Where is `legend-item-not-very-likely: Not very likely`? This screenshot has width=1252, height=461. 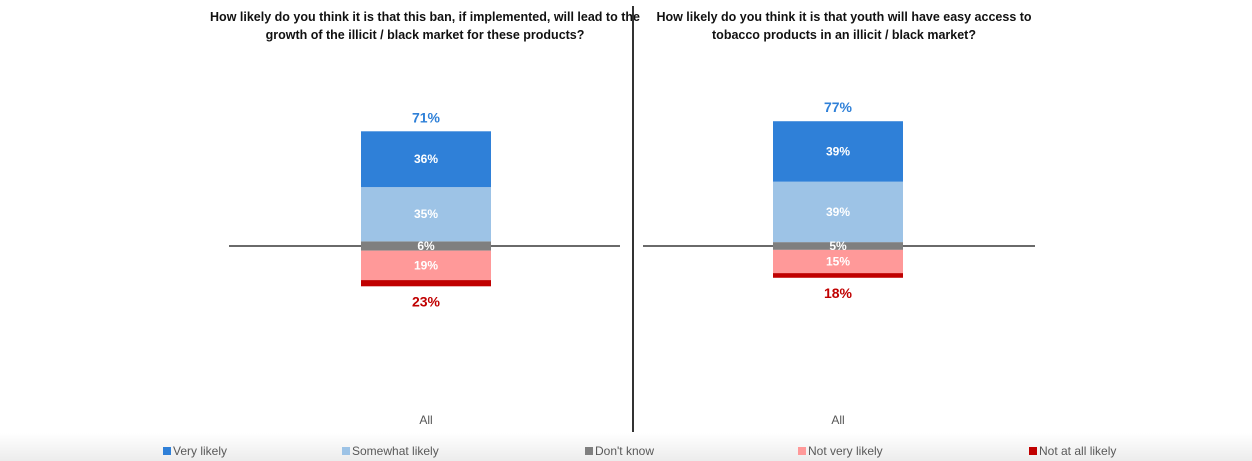
legend-item-not-very-likely: Not very likely is located at coordinates (840, 451).